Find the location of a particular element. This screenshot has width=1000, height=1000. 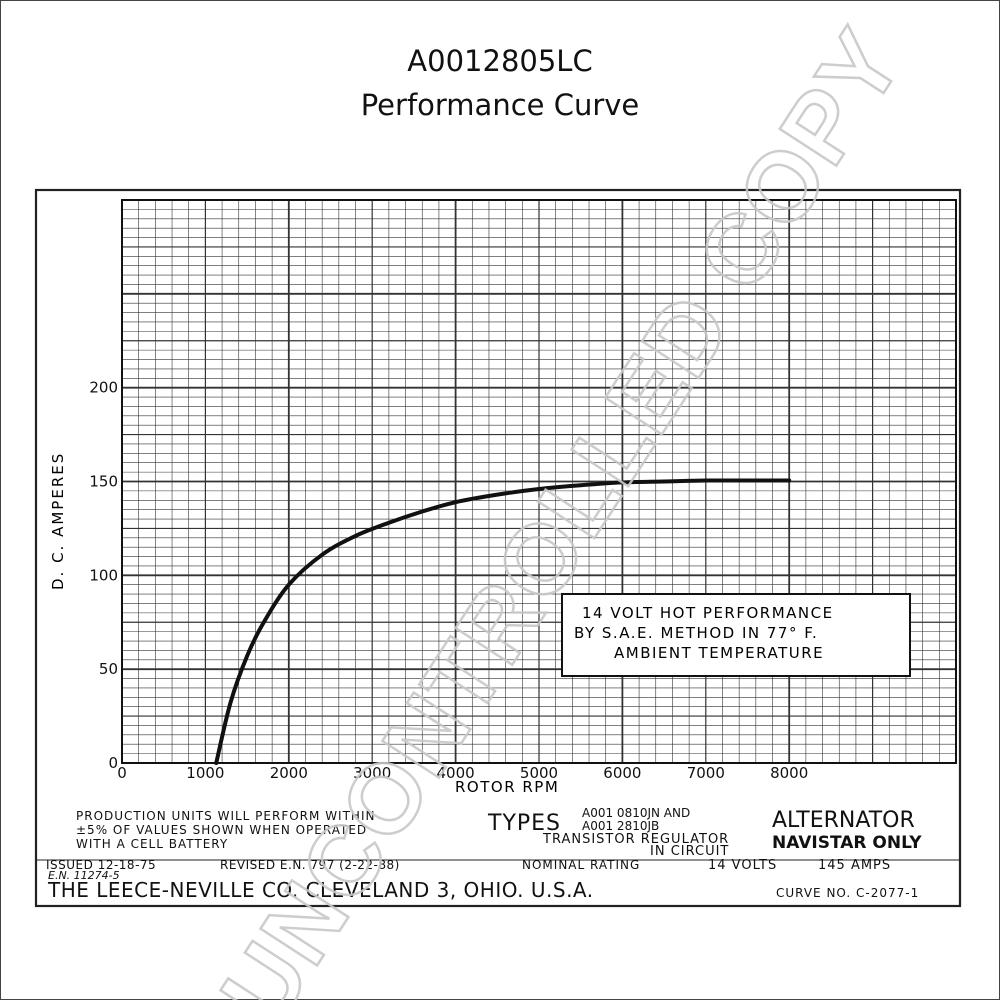

annotation-box is located at coordinates (736, 635).